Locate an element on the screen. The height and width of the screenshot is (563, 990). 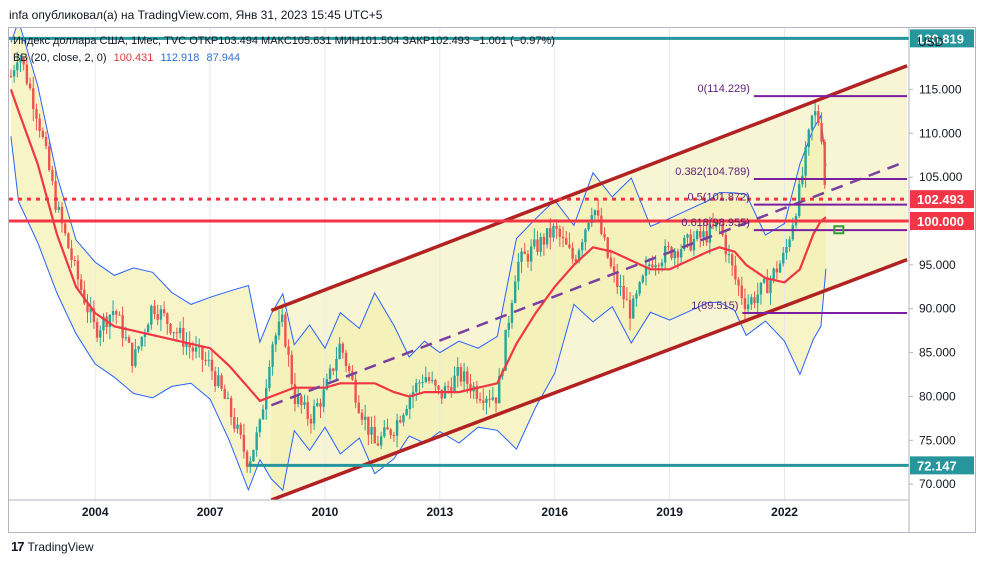
price-tick-label: 110.000 is located at coordinates (940, 133).